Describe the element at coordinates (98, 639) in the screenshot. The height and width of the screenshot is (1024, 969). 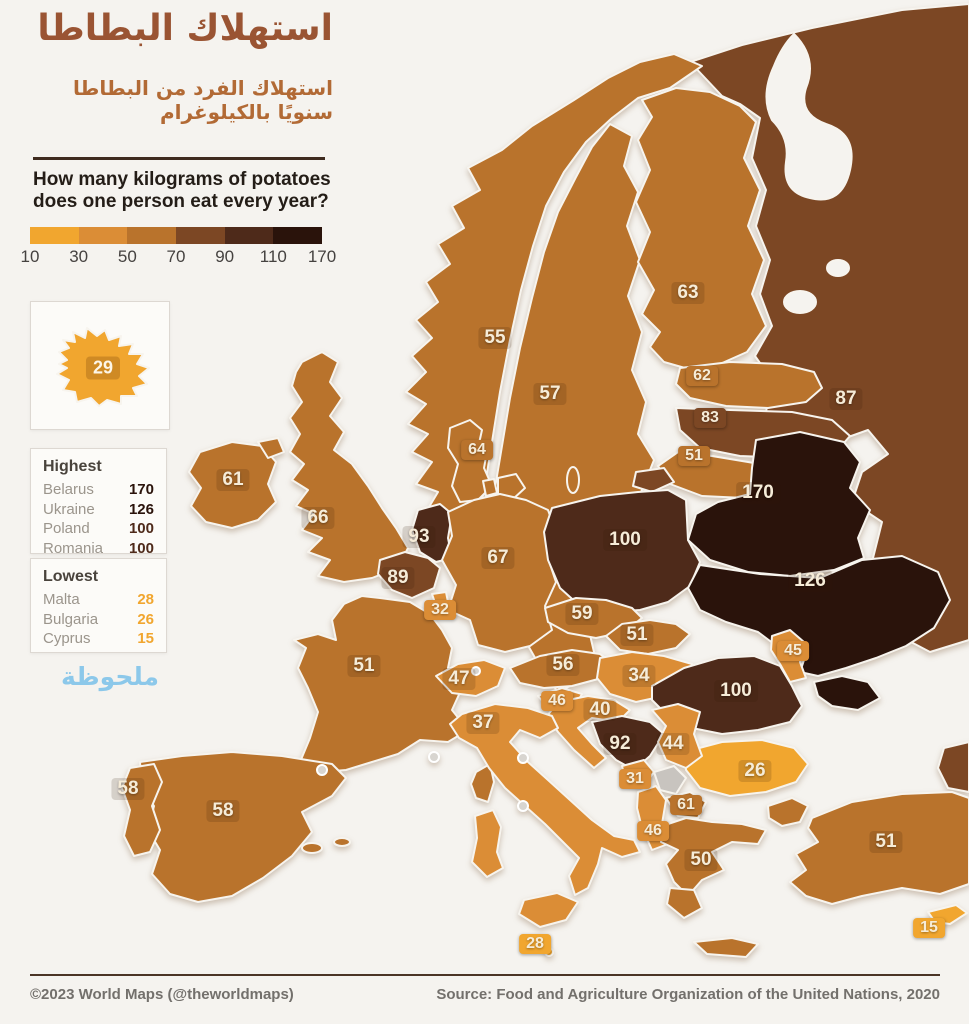
I see `lowest-row-cyprus: Cyprus 15` at that location.